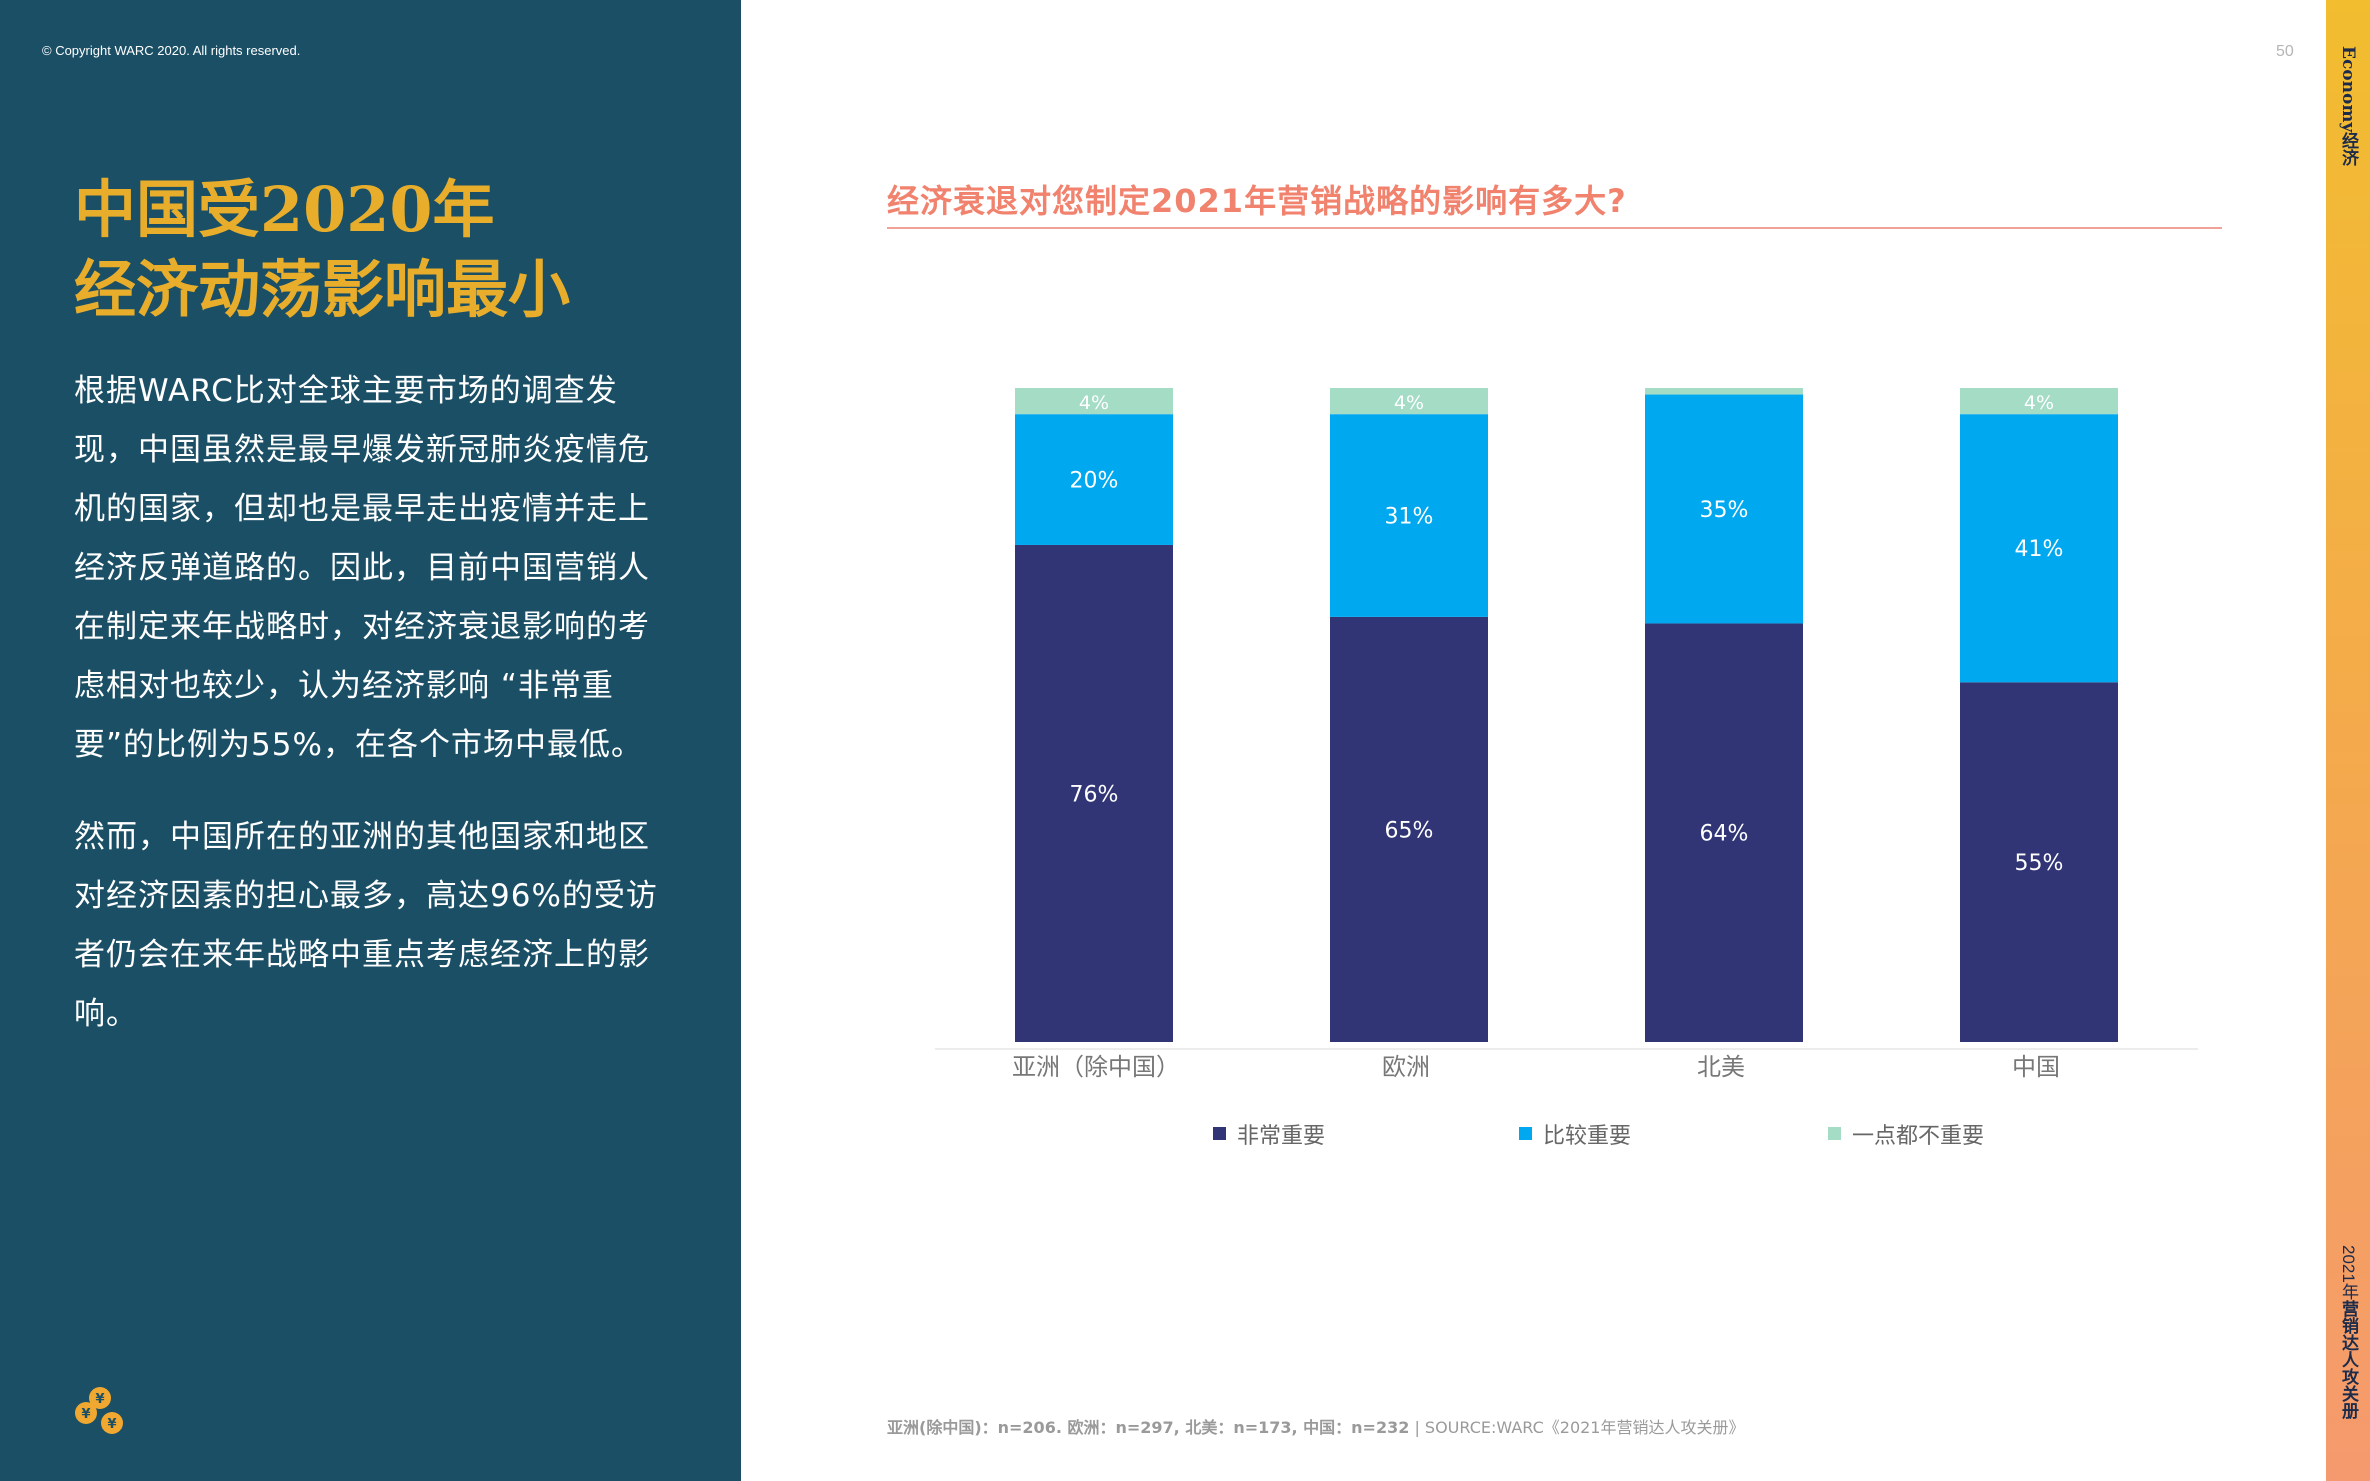 This screenshot has width=2370, height=1481. I want to click on page-number: 50, so click(2285, 51).